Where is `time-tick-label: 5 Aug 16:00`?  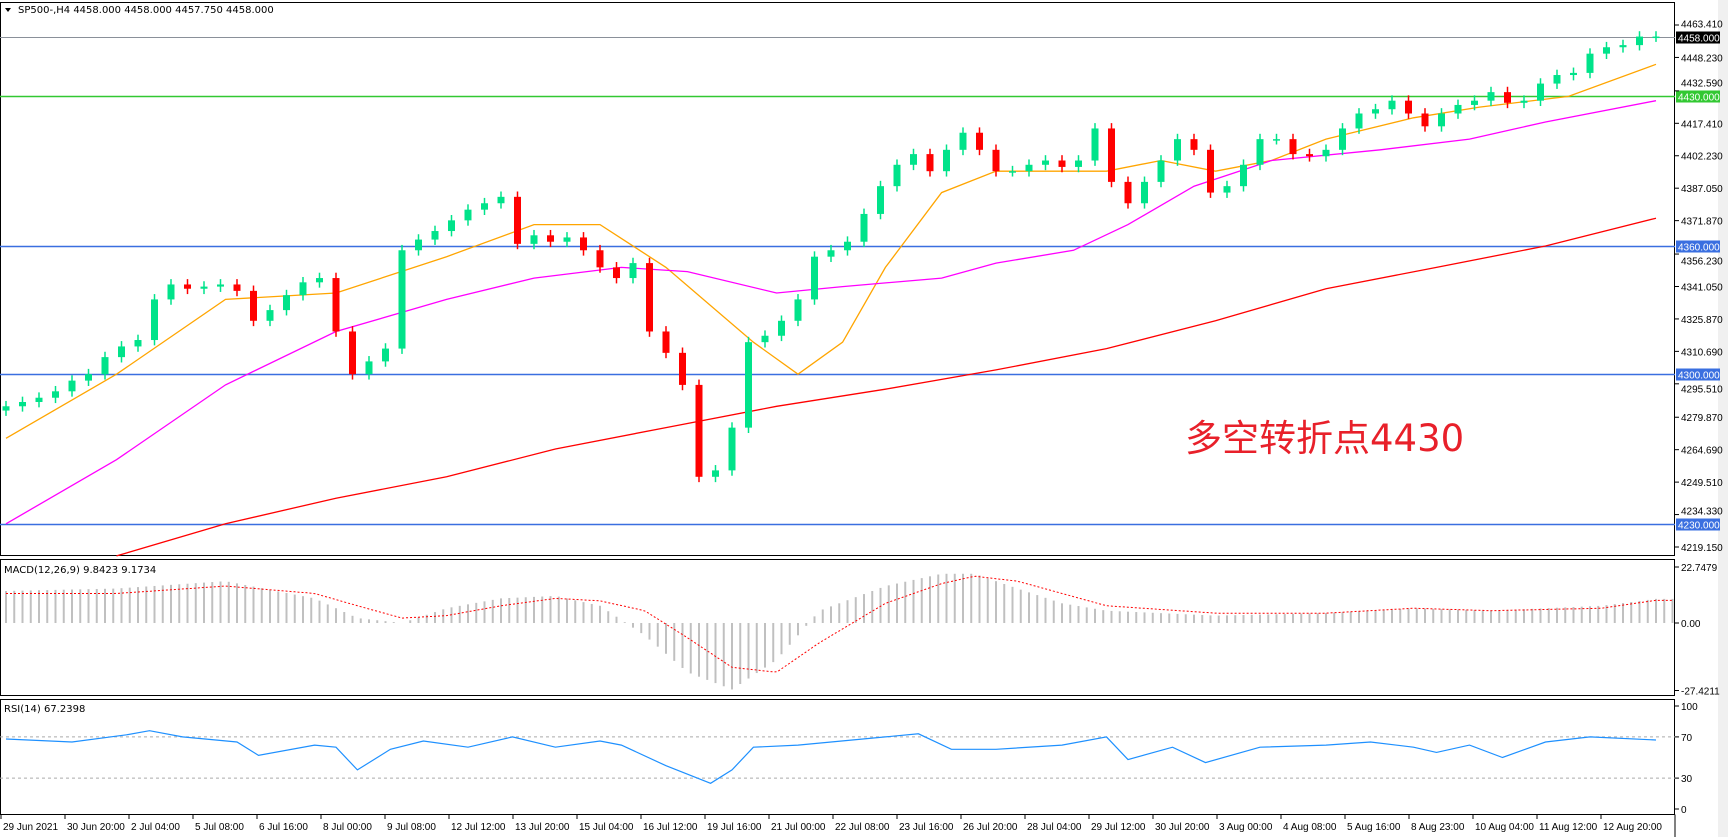
time-tick-label: 5 Aug 16:00 is located at coordinates (1374, 827).